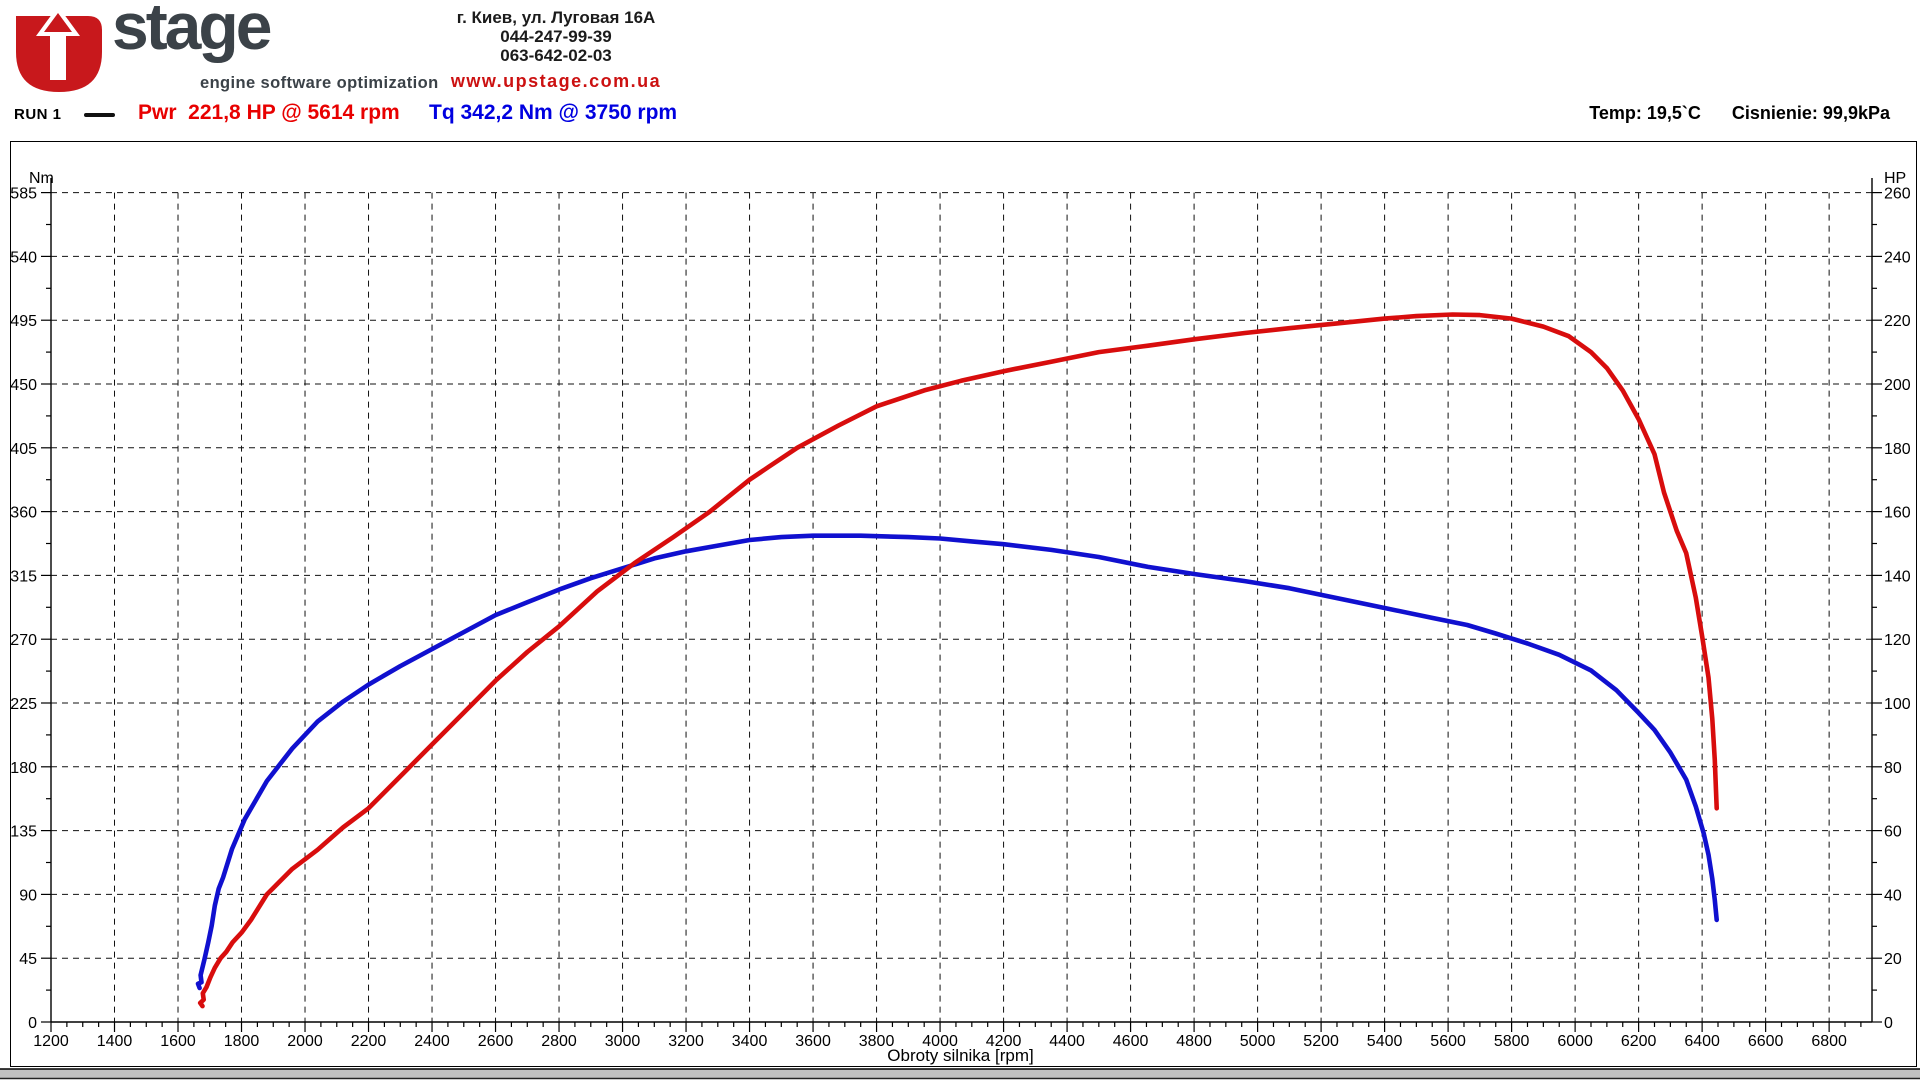 Image resolution: width=1920 pixels, height=1080 pixels. I want to click on right-axis-unit-label: HP, so click(1895, 178).